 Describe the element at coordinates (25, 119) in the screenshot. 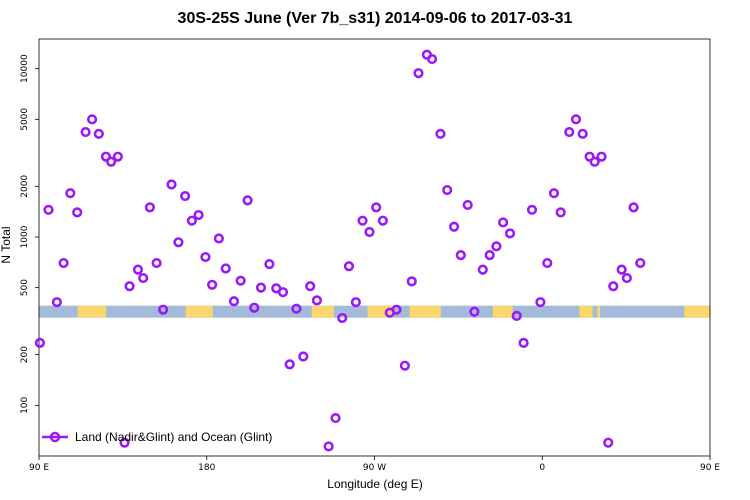

I see `y-tick-label: 5000` at that location.